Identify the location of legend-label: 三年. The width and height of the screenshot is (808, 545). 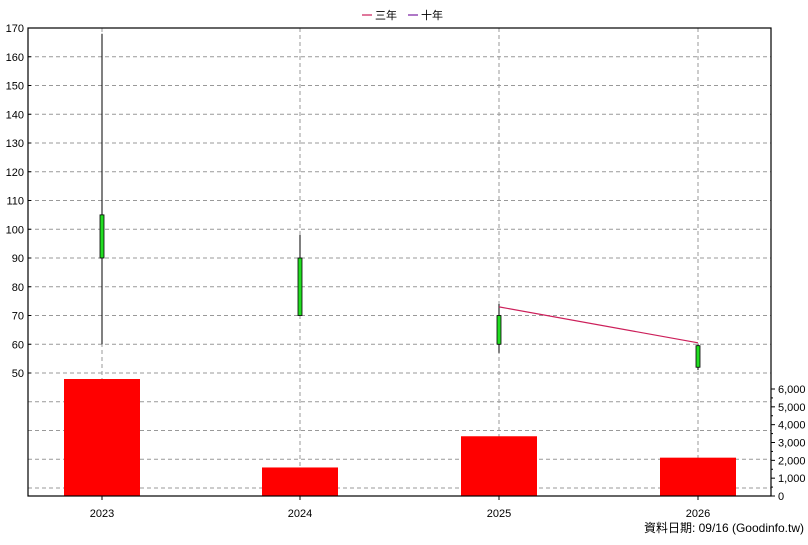
(386, 15).